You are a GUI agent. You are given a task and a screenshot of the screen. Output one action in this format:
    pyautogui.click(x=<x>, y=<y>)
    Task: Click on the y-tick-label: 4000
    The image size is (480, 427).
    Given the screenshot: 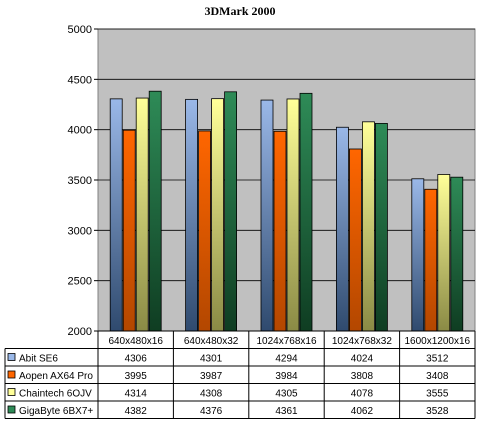 What is the action you would take?
    pyautogui.click(x=80, y=131)
    